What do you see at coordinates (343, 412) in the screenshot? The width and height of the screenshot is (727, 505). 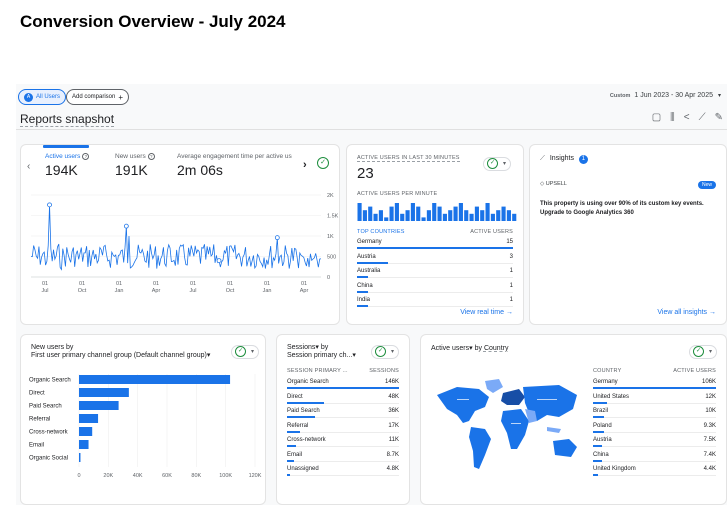 I see `session-row: Paid Search 36K` at bounding box center [343, 412].